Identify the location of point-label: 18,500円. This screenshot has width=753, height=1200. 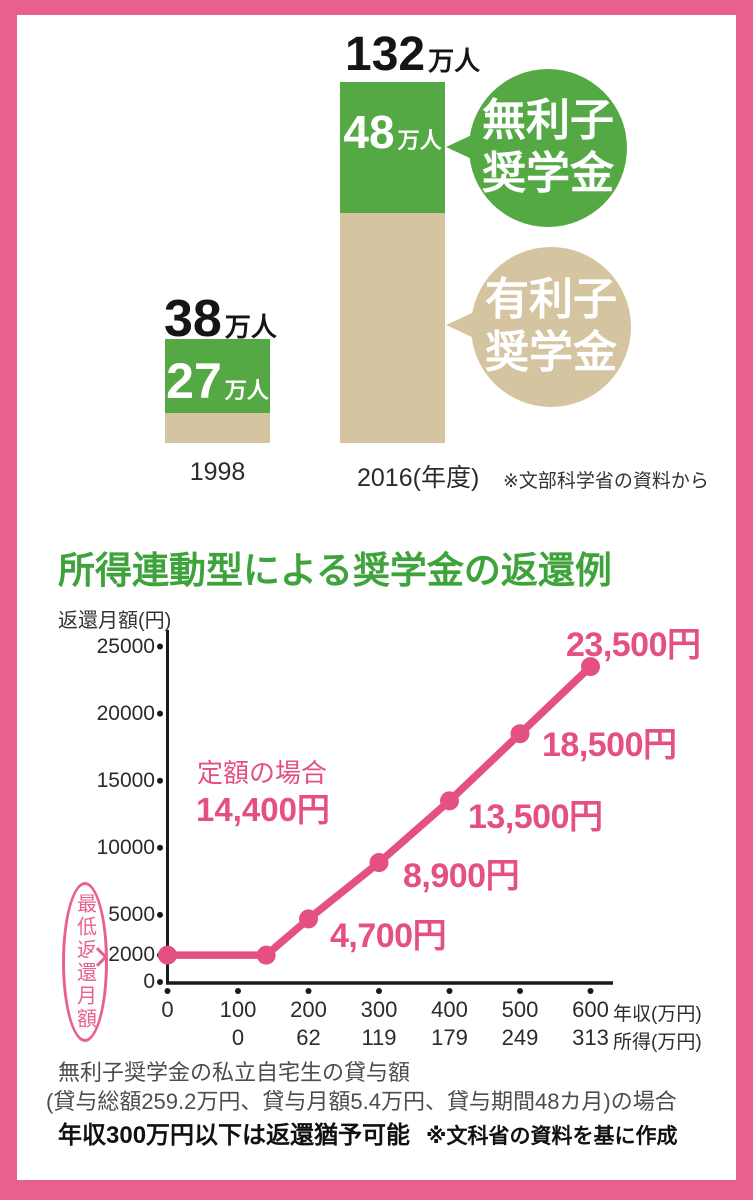
(609, 745).